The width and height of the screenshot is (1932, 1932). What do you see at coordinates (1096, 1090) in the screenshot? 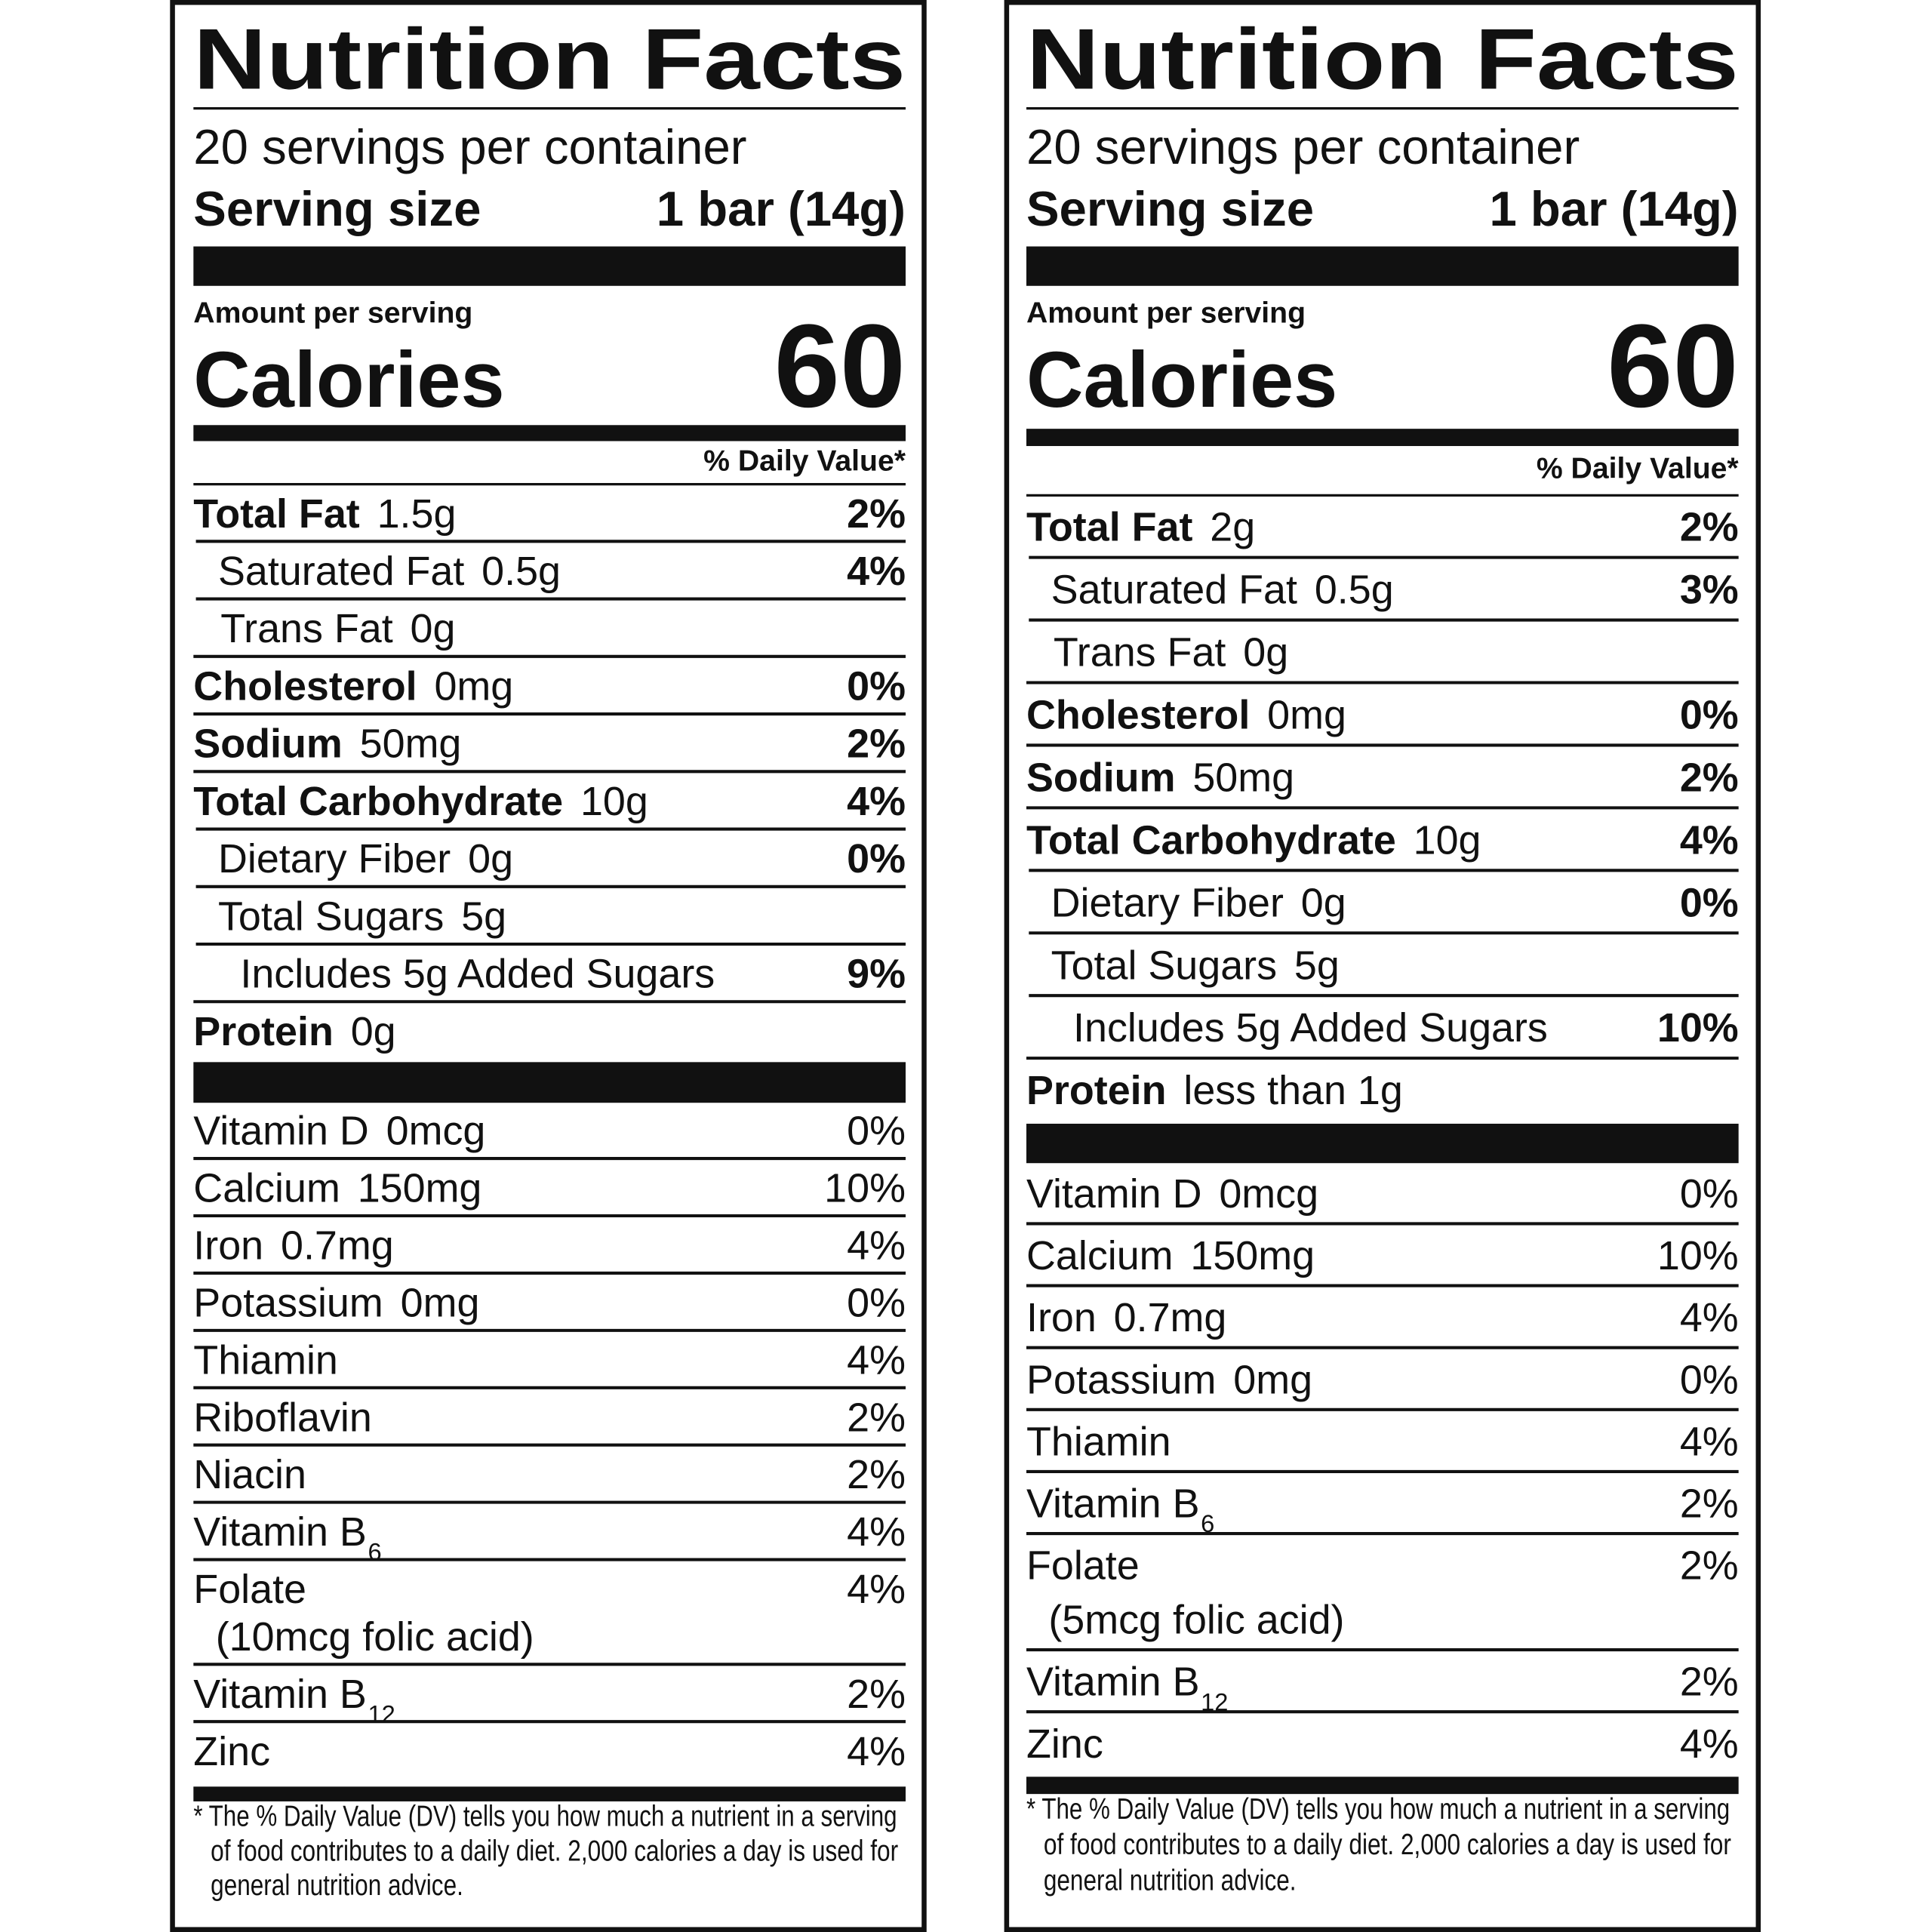
I see `nutrient-name: Protein` at bounding box center [1096, 1090].